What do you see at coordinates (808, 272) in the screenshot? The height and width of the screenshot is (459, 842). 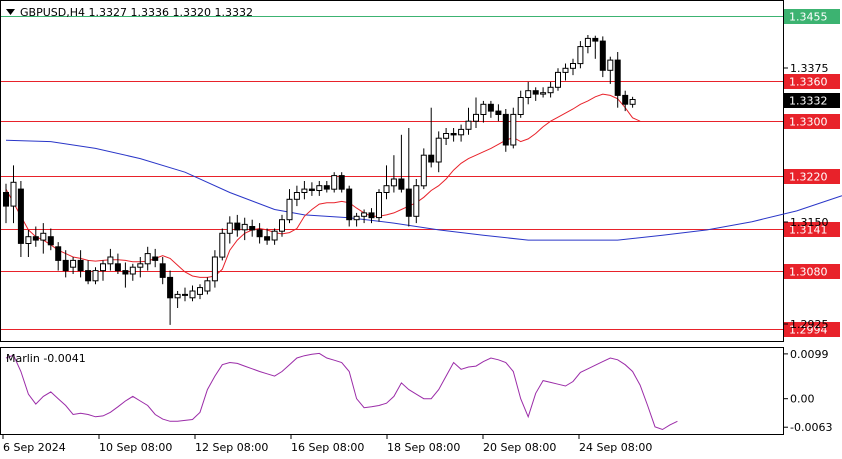 I see `level-label: 1.3080` at bounding box center [808, 272].